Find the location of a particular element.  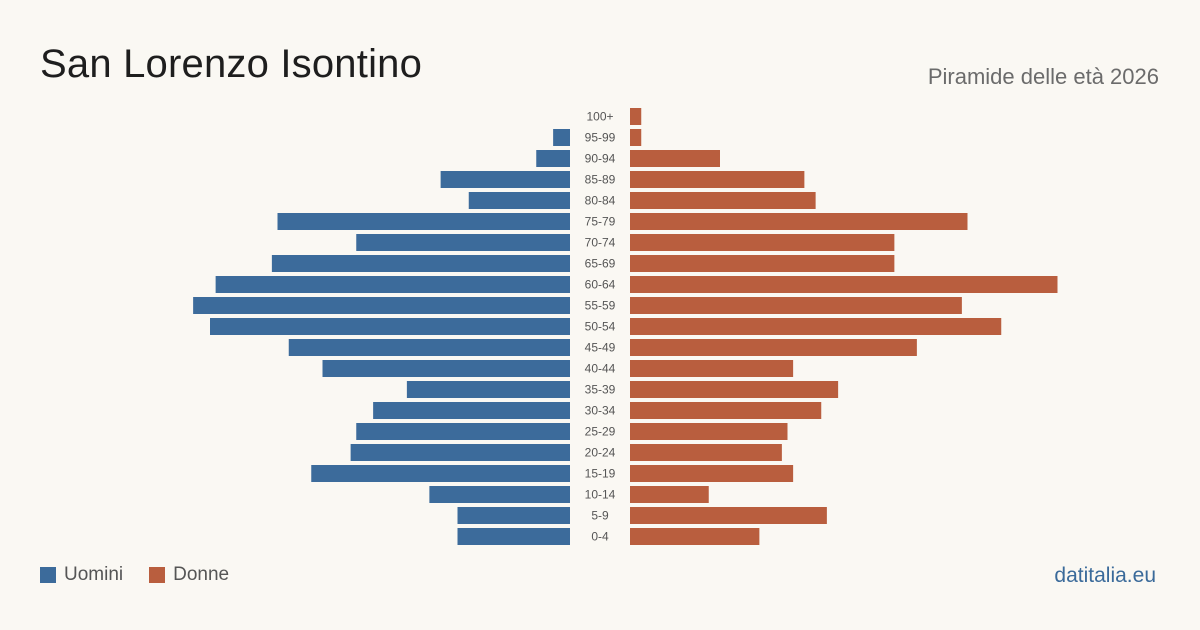

bar-women-100plus is located at coordinates (636, 116).